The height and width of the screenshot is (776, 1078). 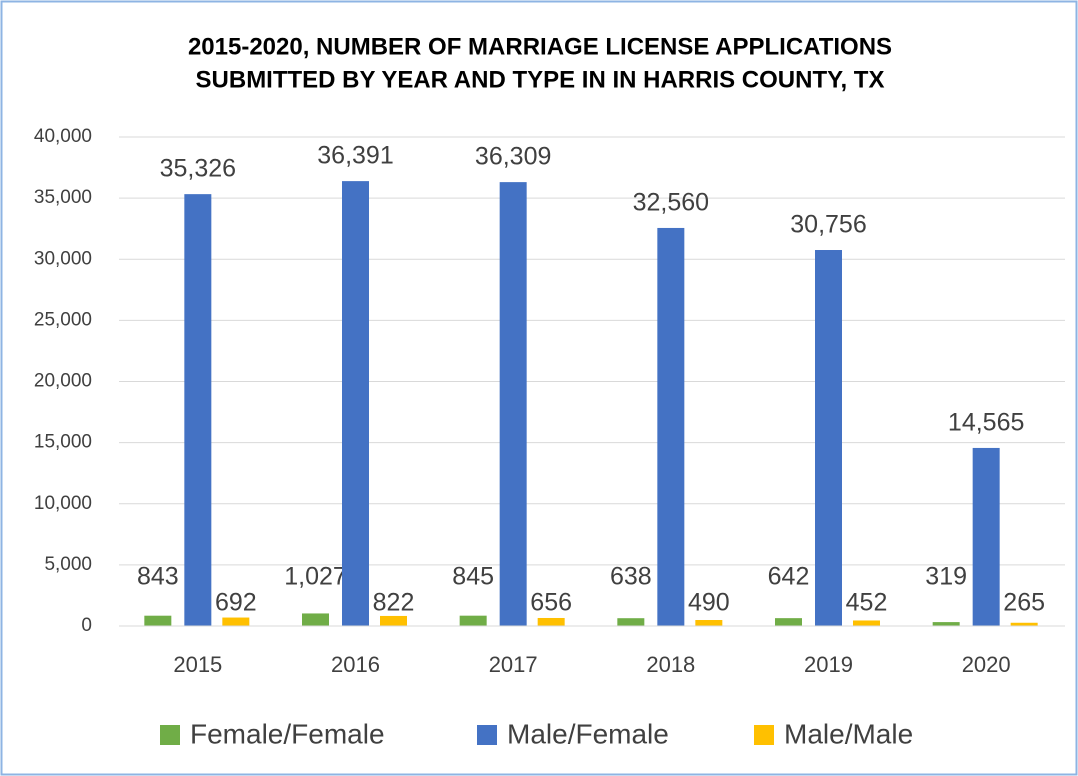 I want to click on data-label: 843, so click(x=158, y=577).